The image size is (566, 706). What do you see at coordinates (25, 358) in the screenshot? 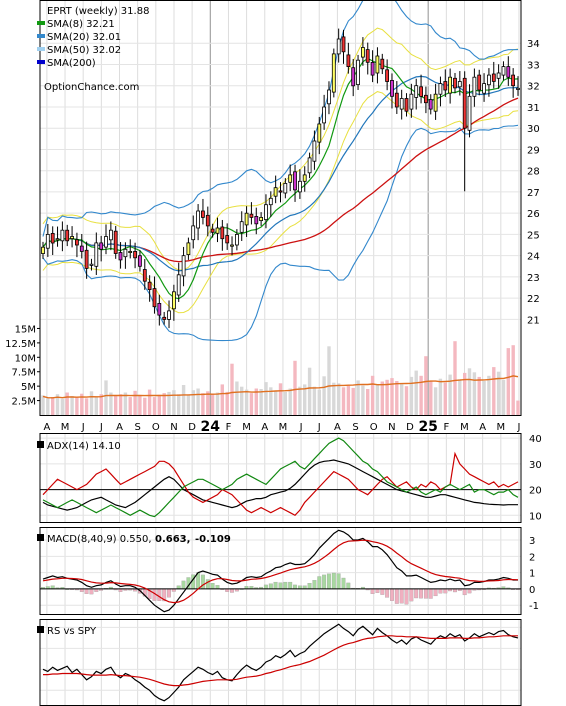
I see `volume-tick-label: 10M` at bounding box center [25, 358].